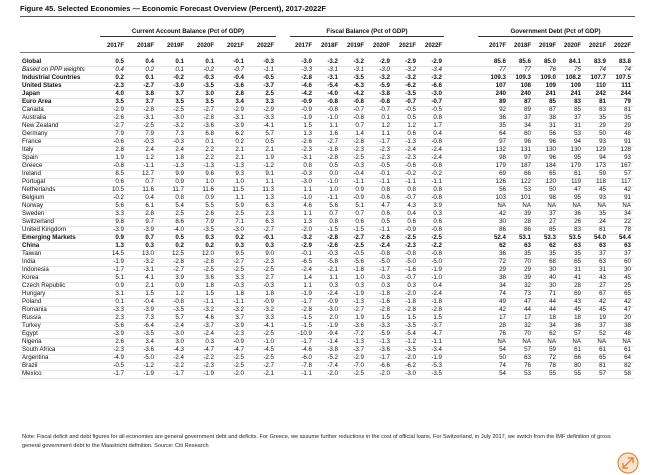 The height and width of the screenshot is (475, 650). I want to click on cell: 7.9, so click(209, 221).